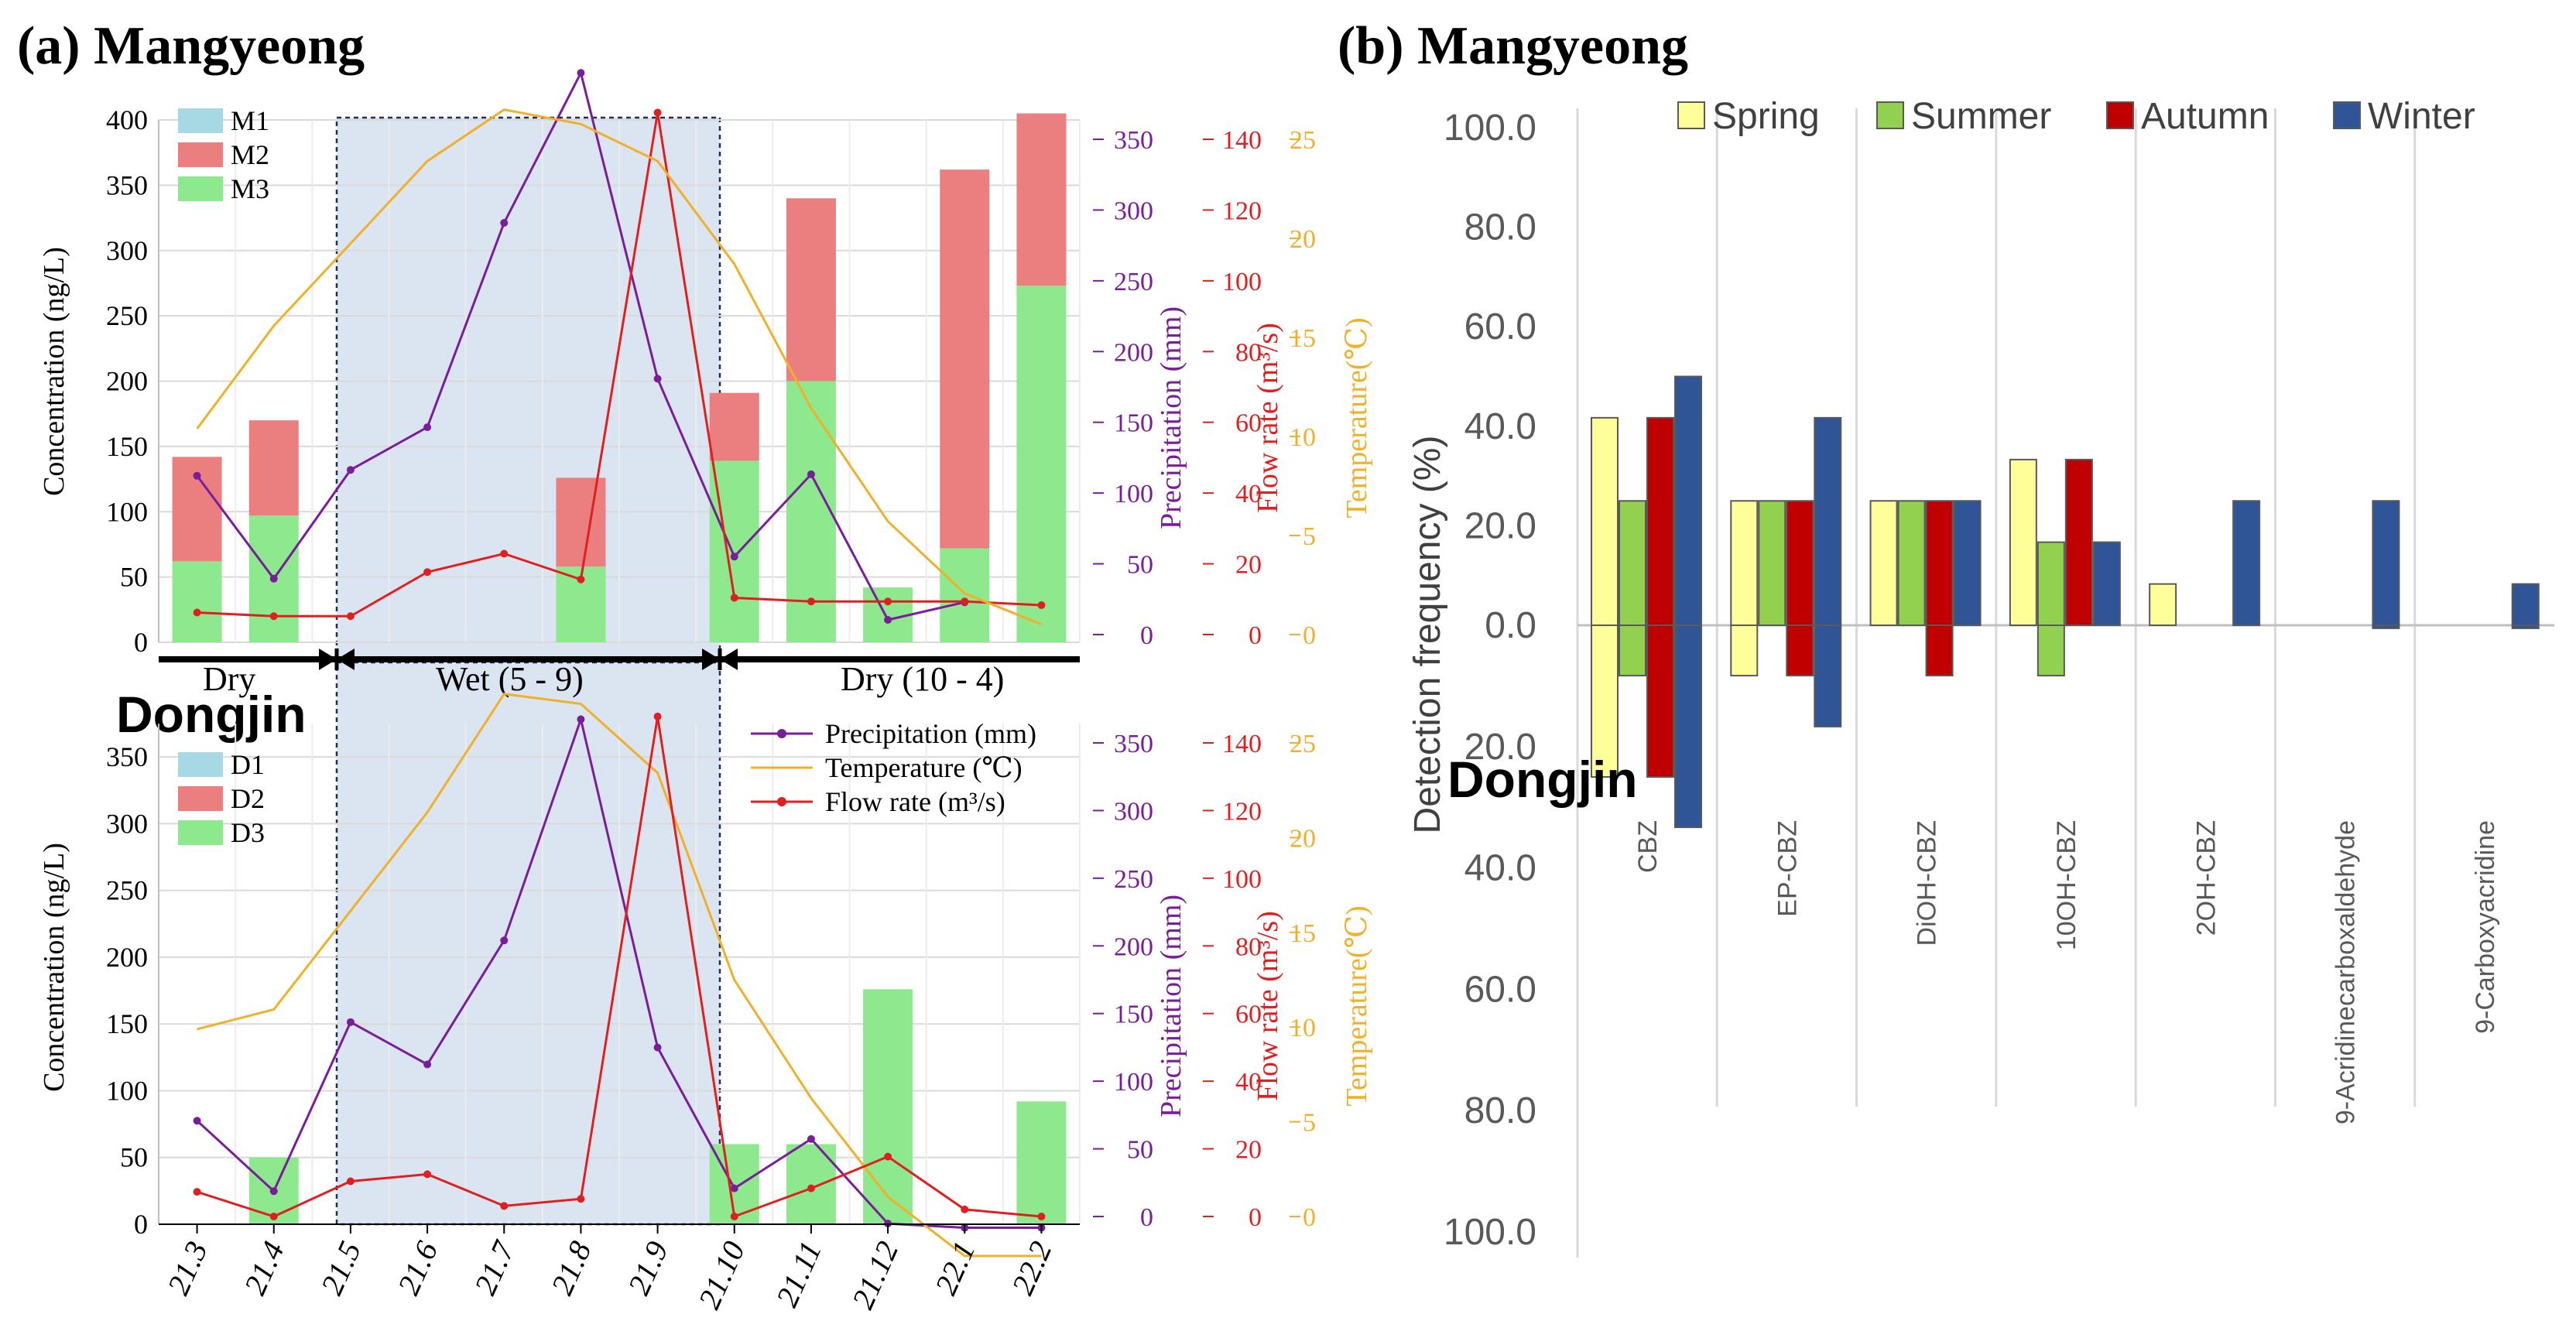  I want to click on point-Precipitation (mm)-6, so click(658, 1047).